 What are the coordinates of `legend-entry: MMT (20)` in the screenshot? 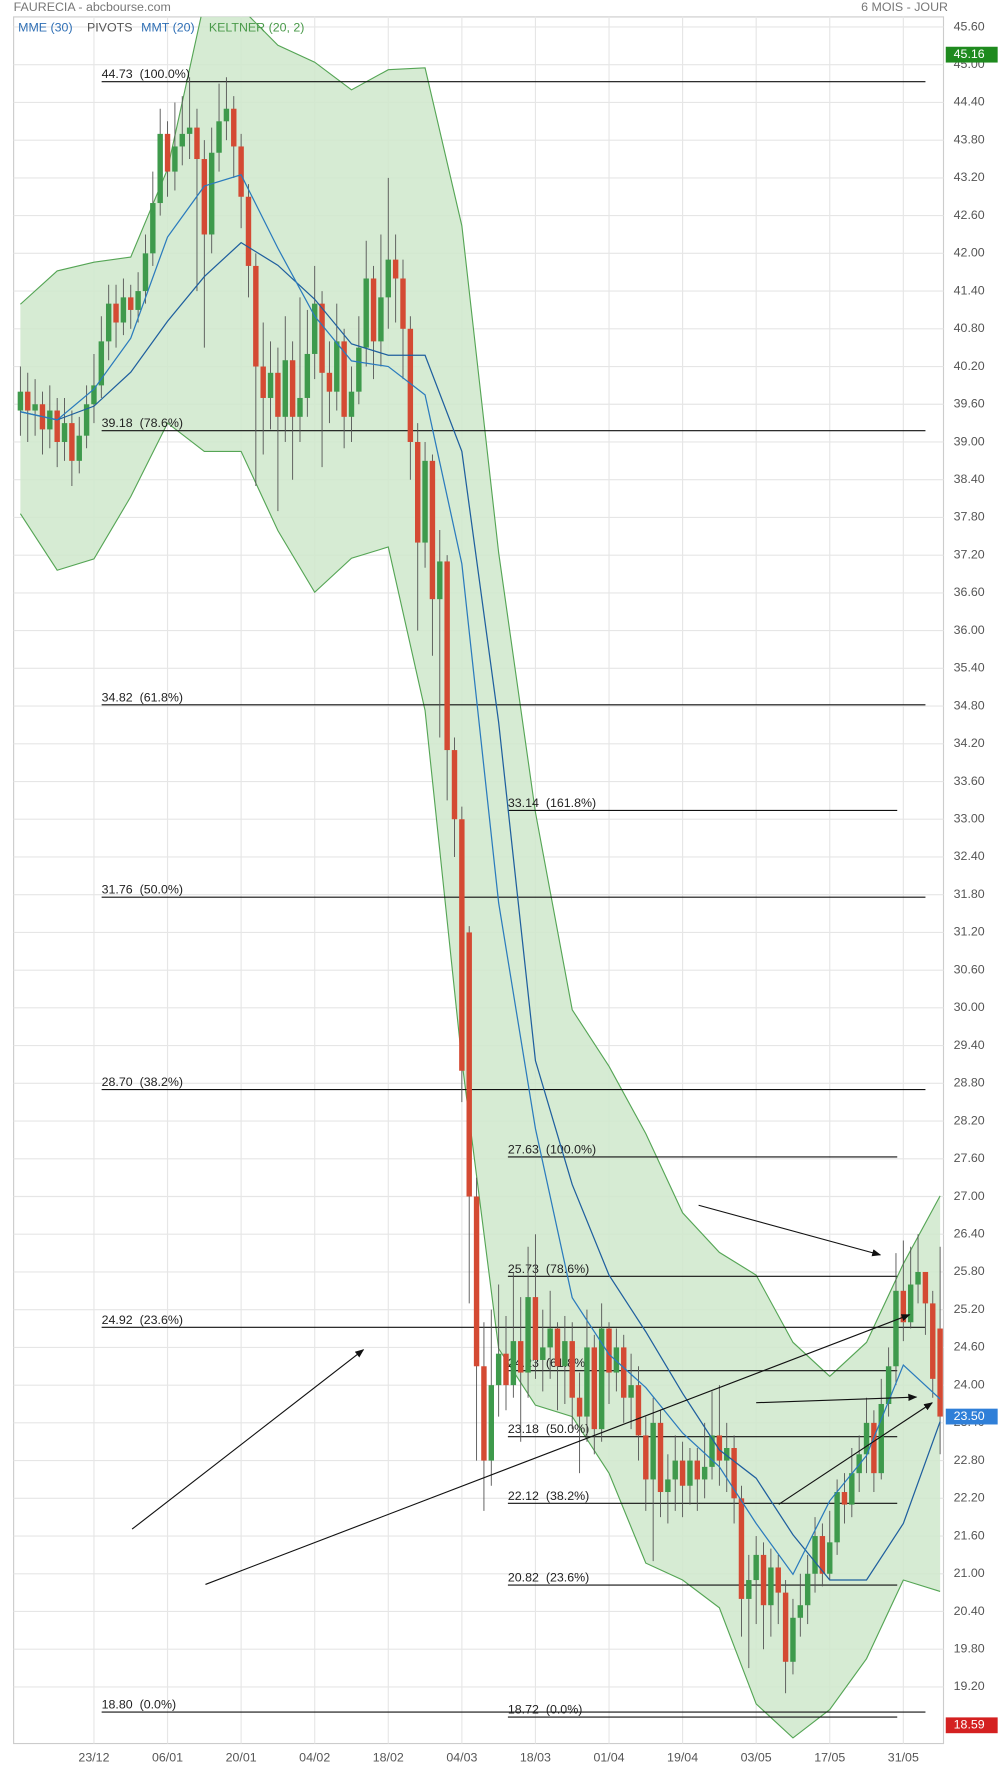 It's located at (168, 27).